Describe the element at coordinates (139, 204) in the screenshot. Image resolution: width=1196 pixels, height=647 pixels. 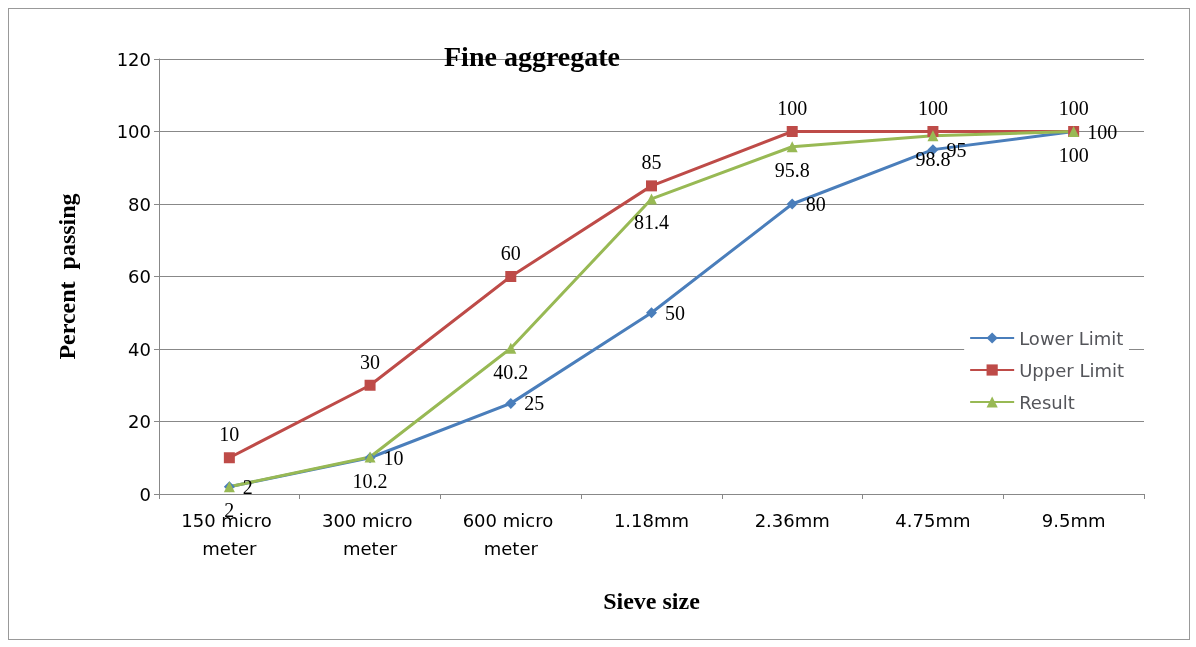
I see `y-tick-label: 80` at that location.